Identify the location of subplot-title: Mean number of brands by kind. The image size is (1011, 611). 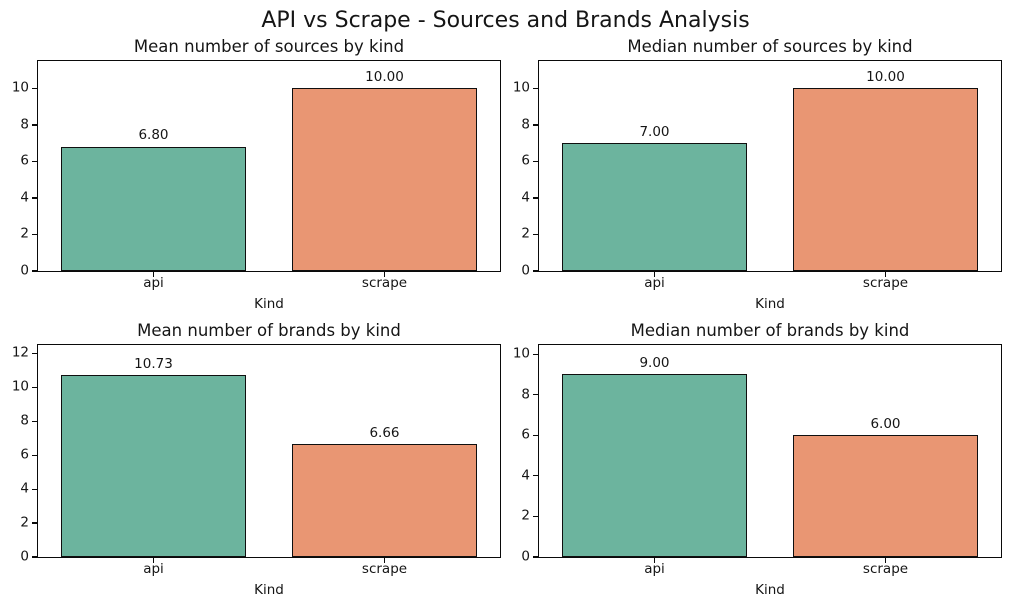
(269, 330).